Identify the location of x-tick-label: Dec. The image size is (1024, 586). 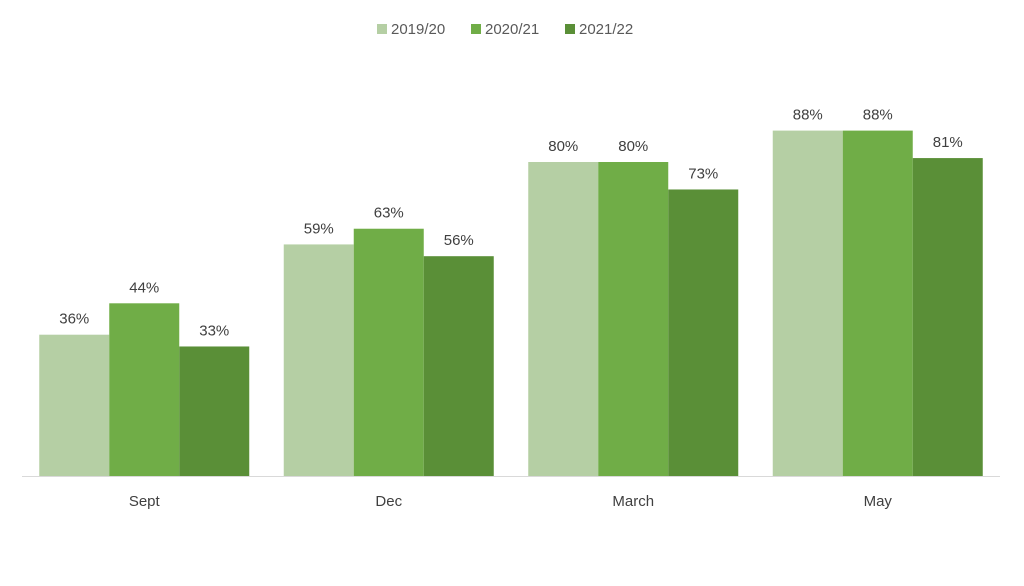
(388, 501).